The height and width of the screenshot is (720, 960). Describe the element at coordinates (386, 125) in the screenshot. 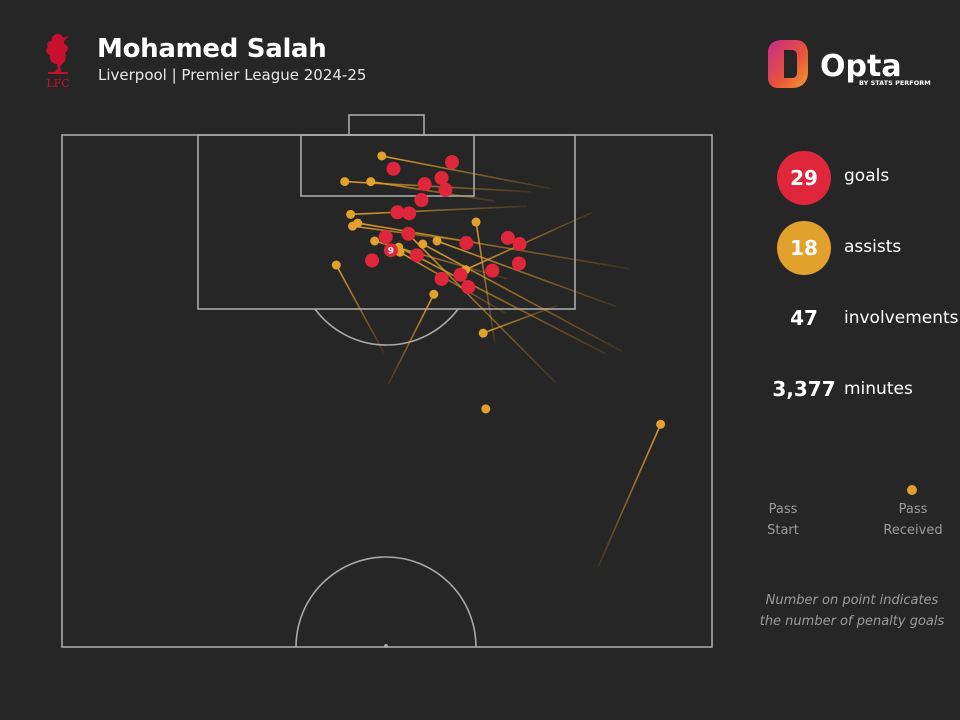

I see `goal` at that location.